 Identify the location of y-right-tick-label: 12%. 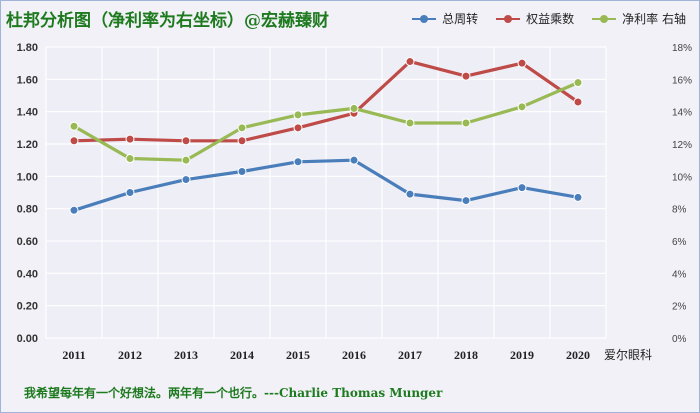
(682, 145).